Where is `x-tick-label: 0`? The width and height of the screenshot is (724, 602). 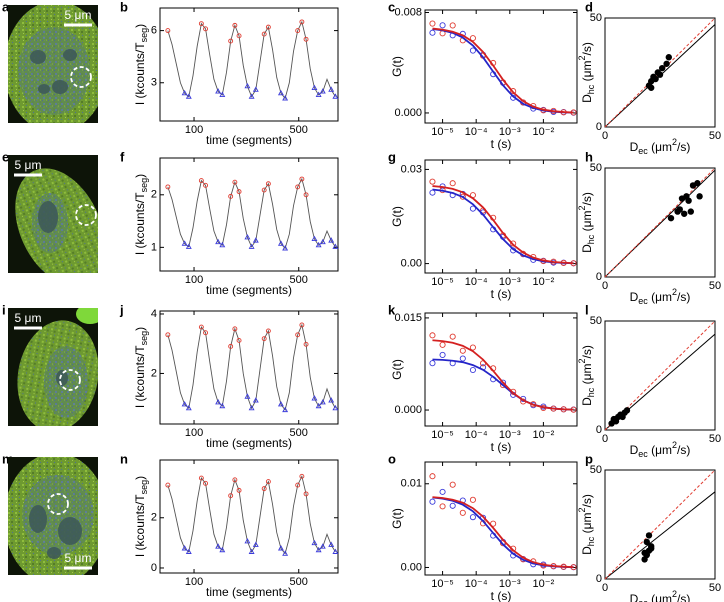 x-tick-label: 0 is located at coordinates (605, 136).